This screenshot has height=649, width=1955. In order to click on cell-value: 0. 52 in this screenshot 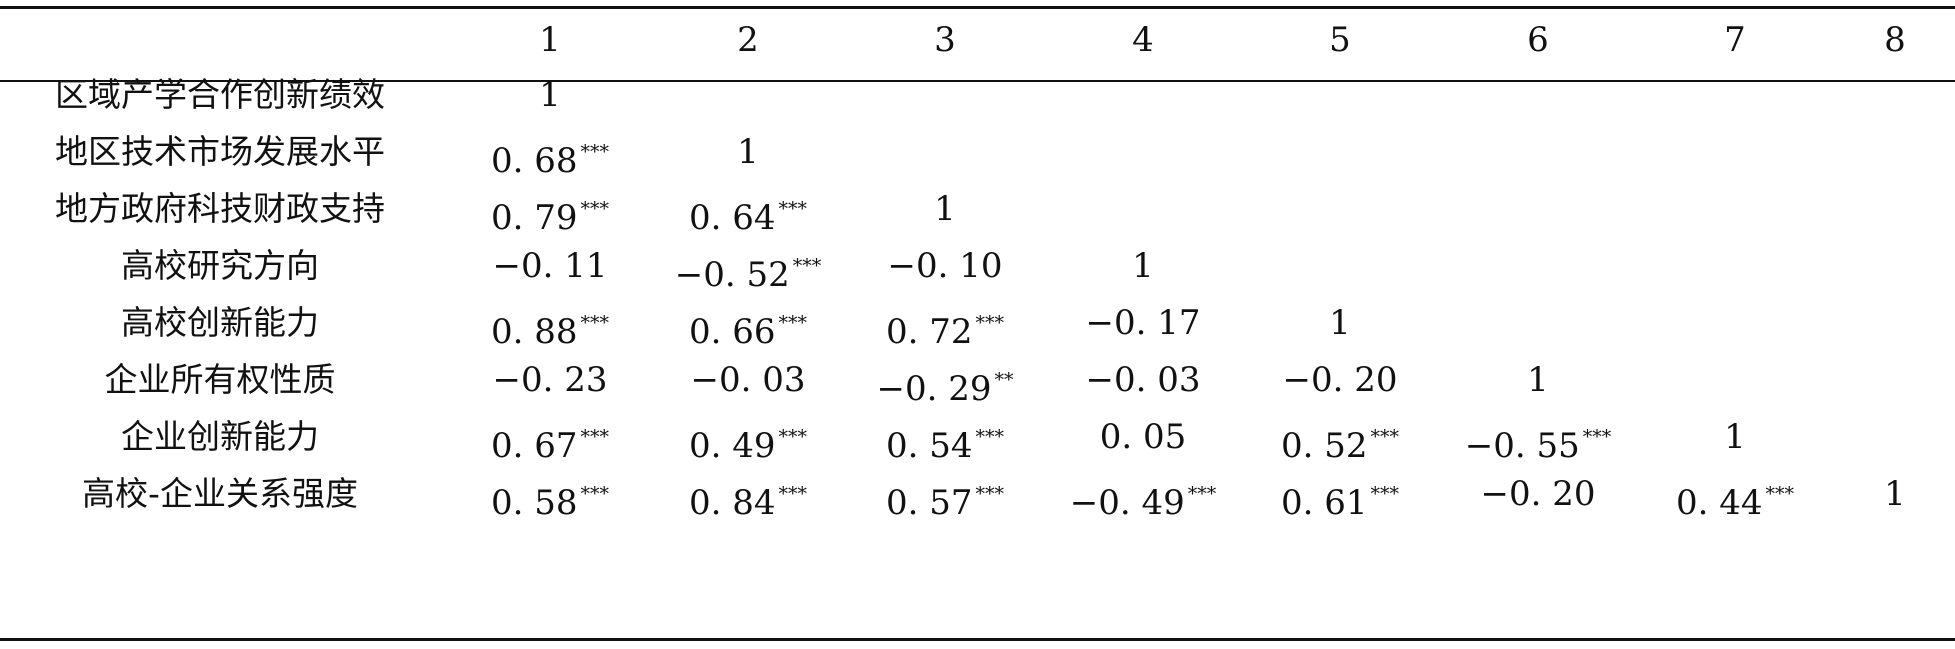, I will do `click(1324, 446)`.